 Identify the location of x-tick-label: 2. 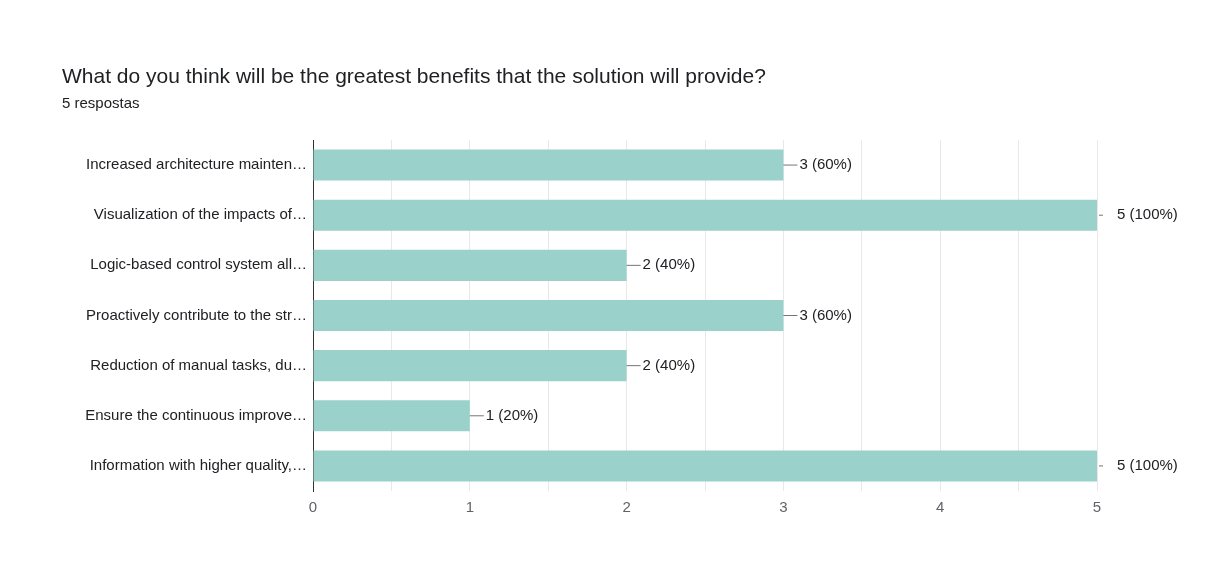
(626, 507).